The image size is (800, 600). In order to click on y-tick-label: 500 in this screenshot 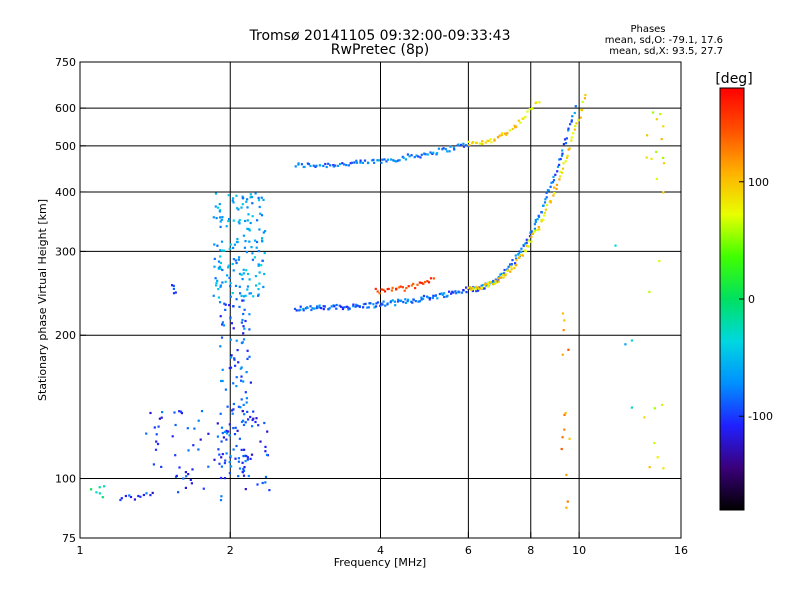, I will do `click(65, 146)`.